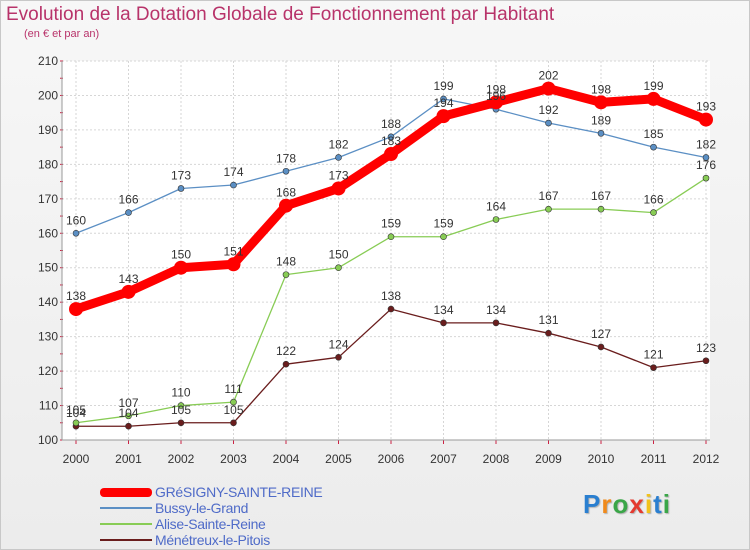  I want to click on y-tick-label: 140, so click(48, 302).